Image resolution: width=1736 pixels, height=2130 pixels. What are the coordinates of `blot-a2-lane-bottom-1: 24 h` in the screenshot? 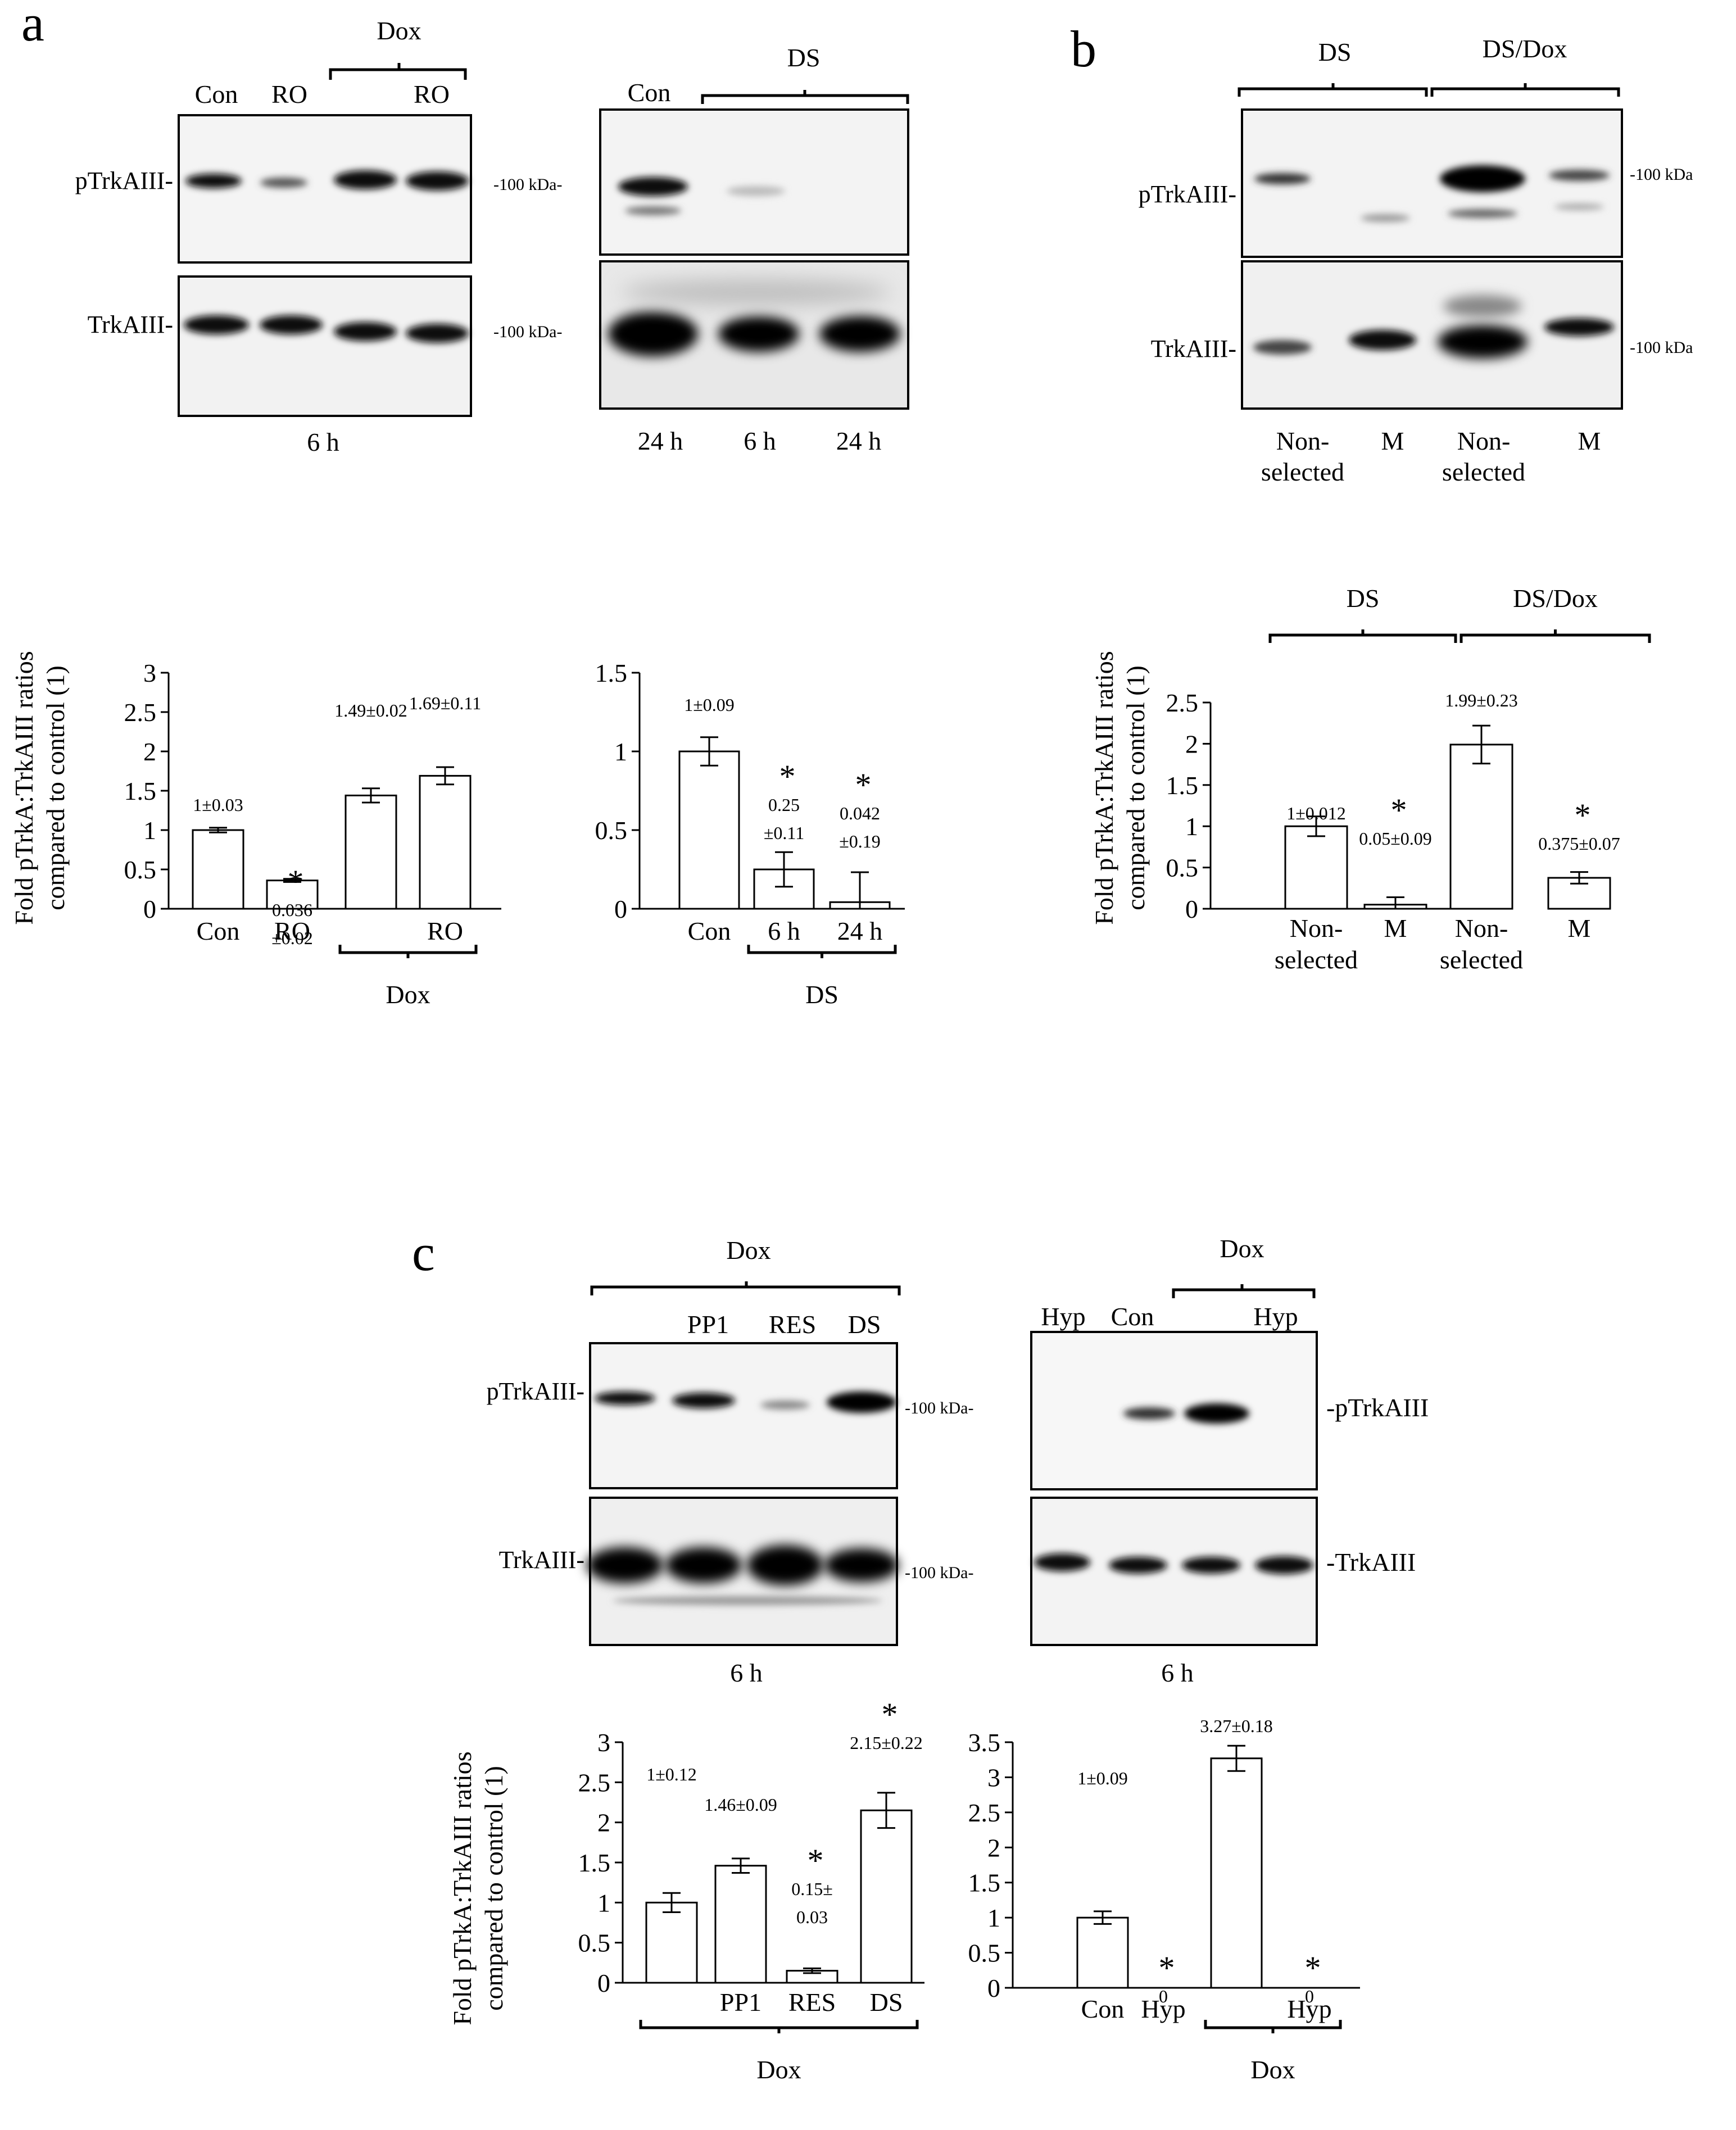 It's located at (660, 441).